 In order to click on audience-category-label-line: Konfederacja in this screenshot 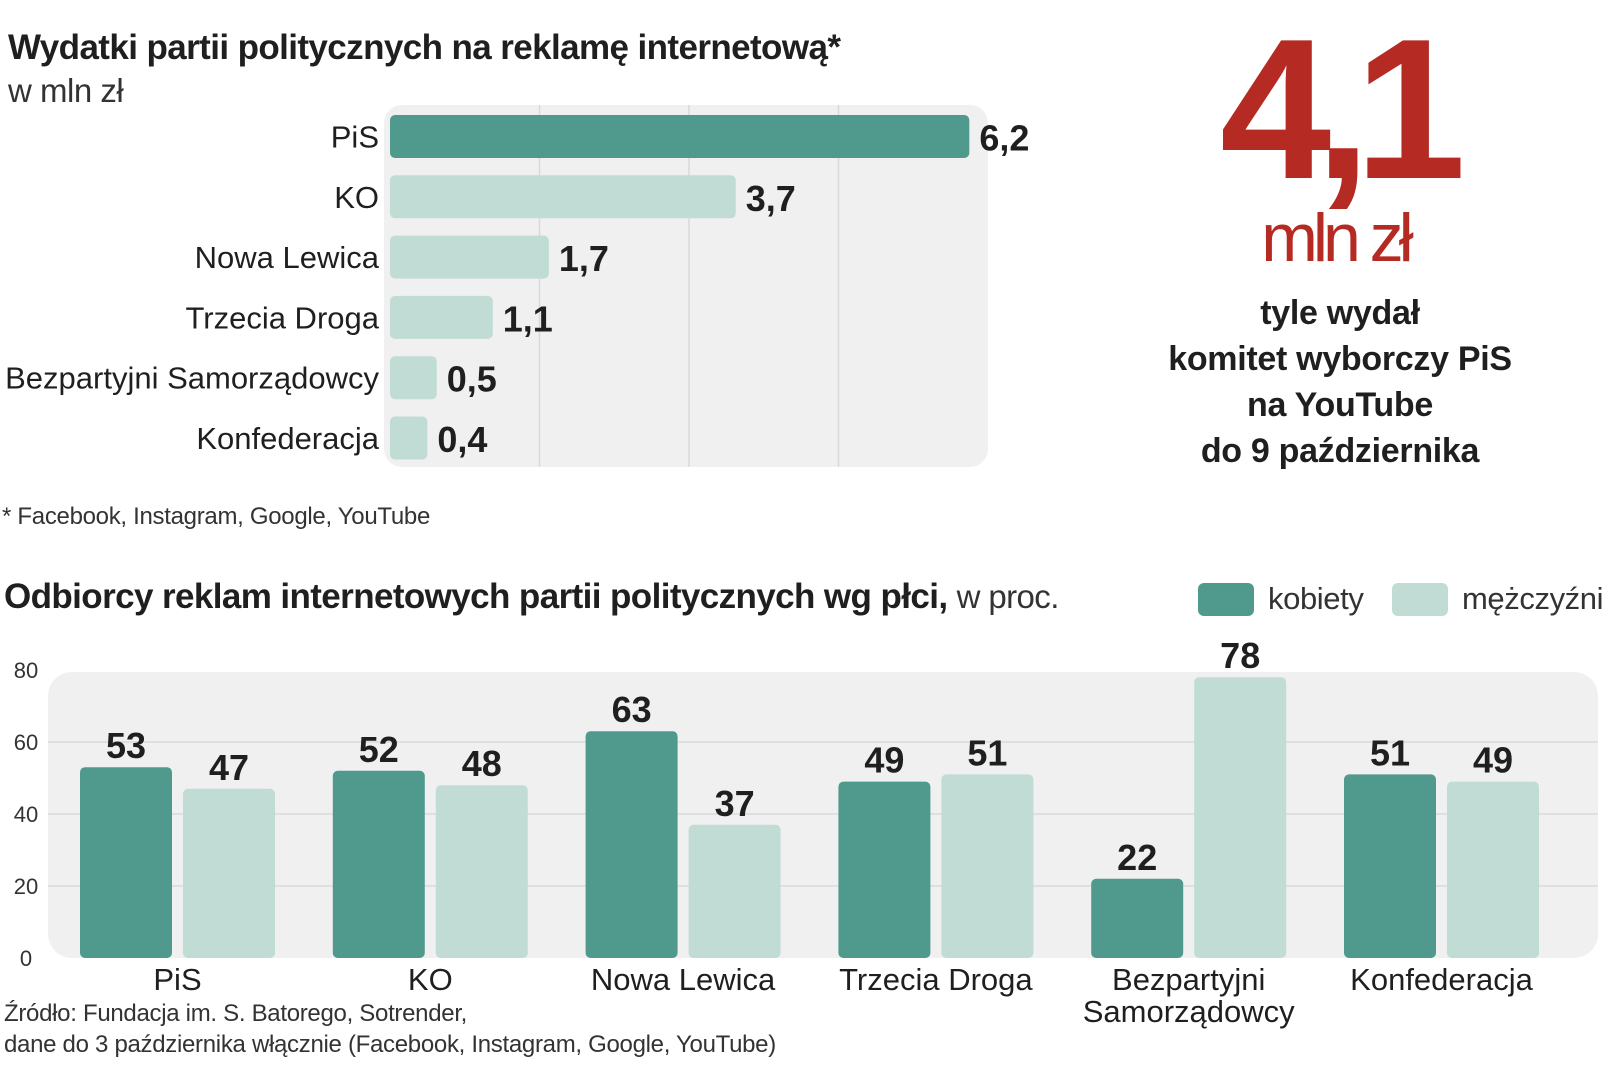, I will do `click(1441, 979)`.